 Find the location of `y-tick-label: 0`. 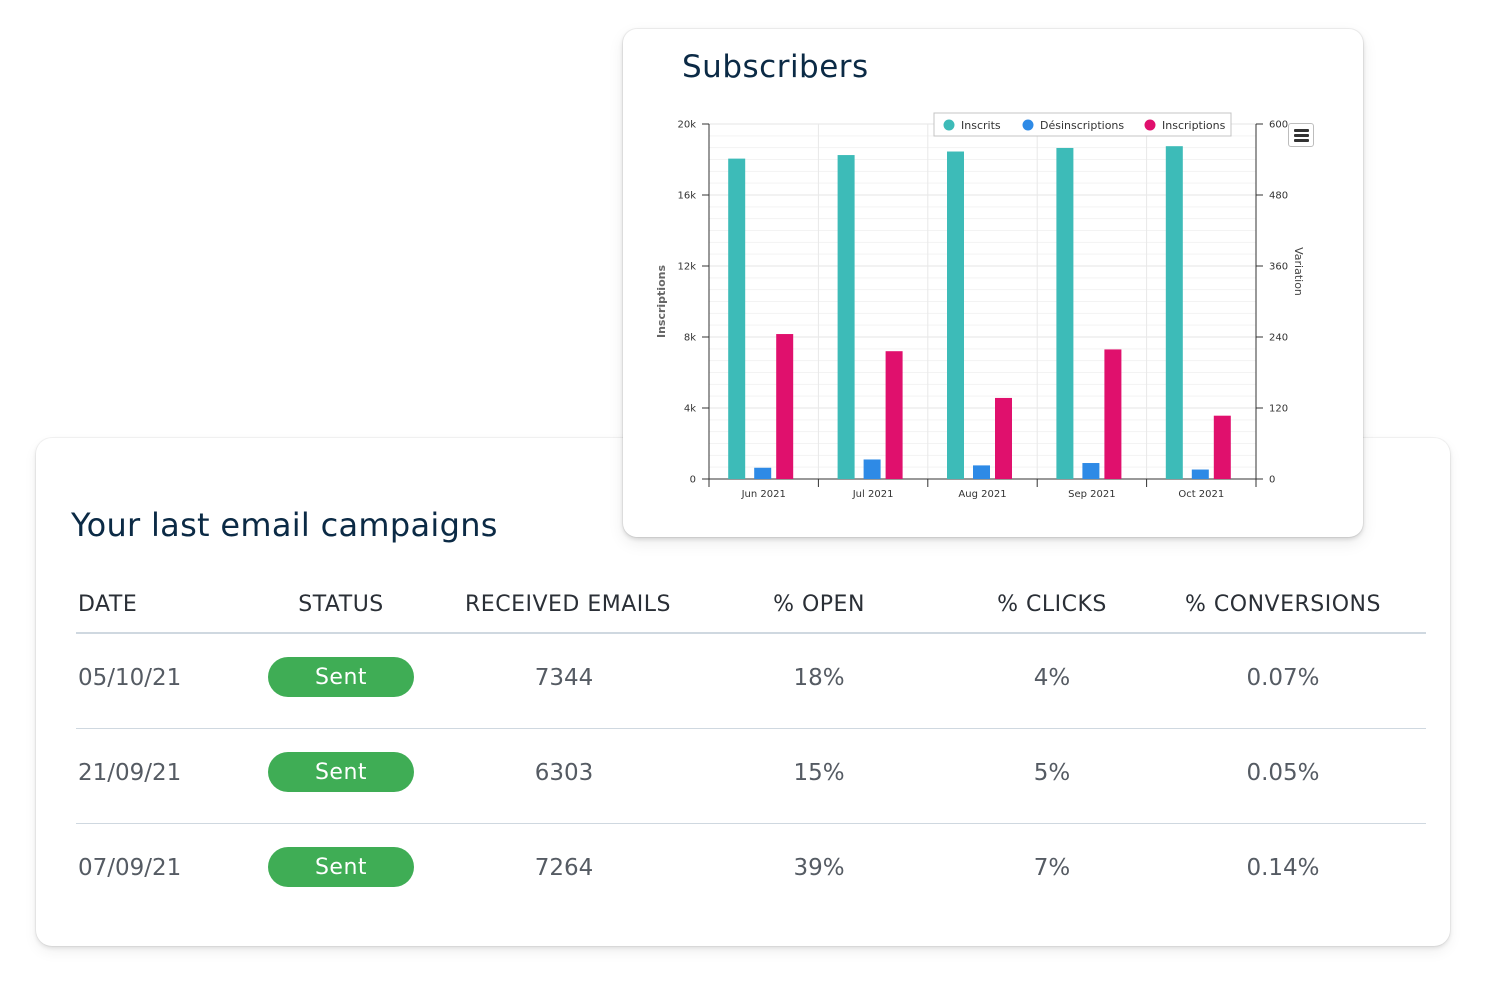

y-tick-label: 0 is located at coordinates (693, 480).